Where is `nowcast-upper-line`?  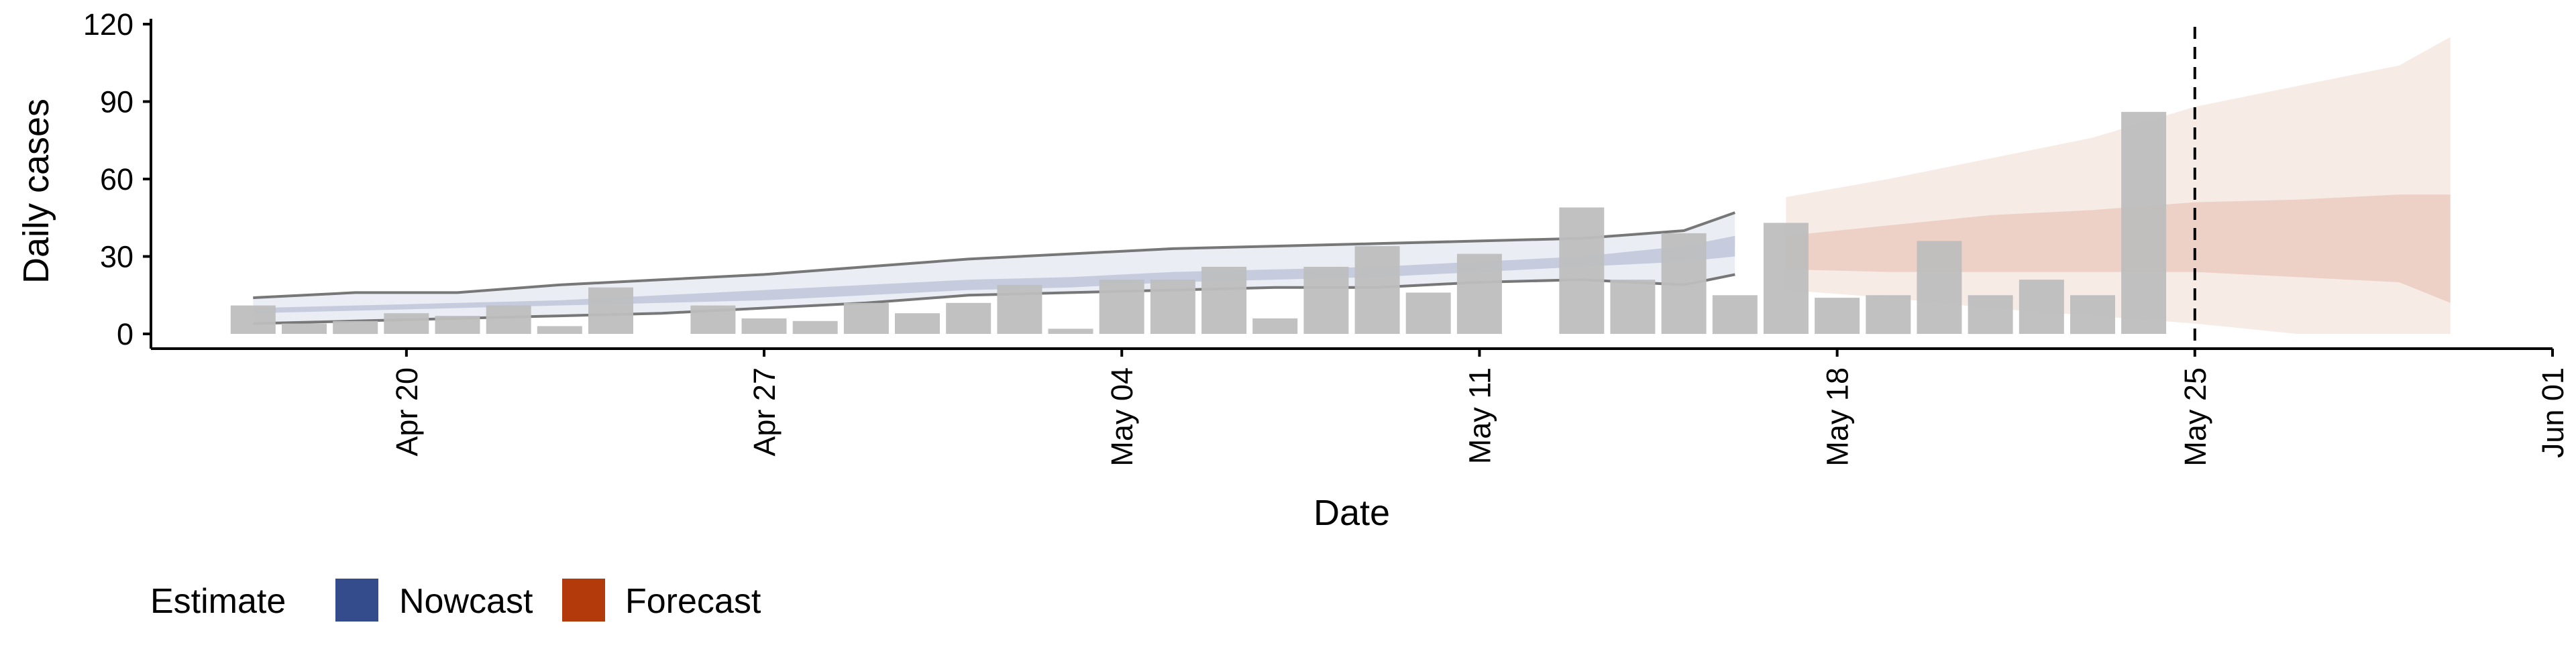 nowcast-upper-line is located at coordinates (994, 256).